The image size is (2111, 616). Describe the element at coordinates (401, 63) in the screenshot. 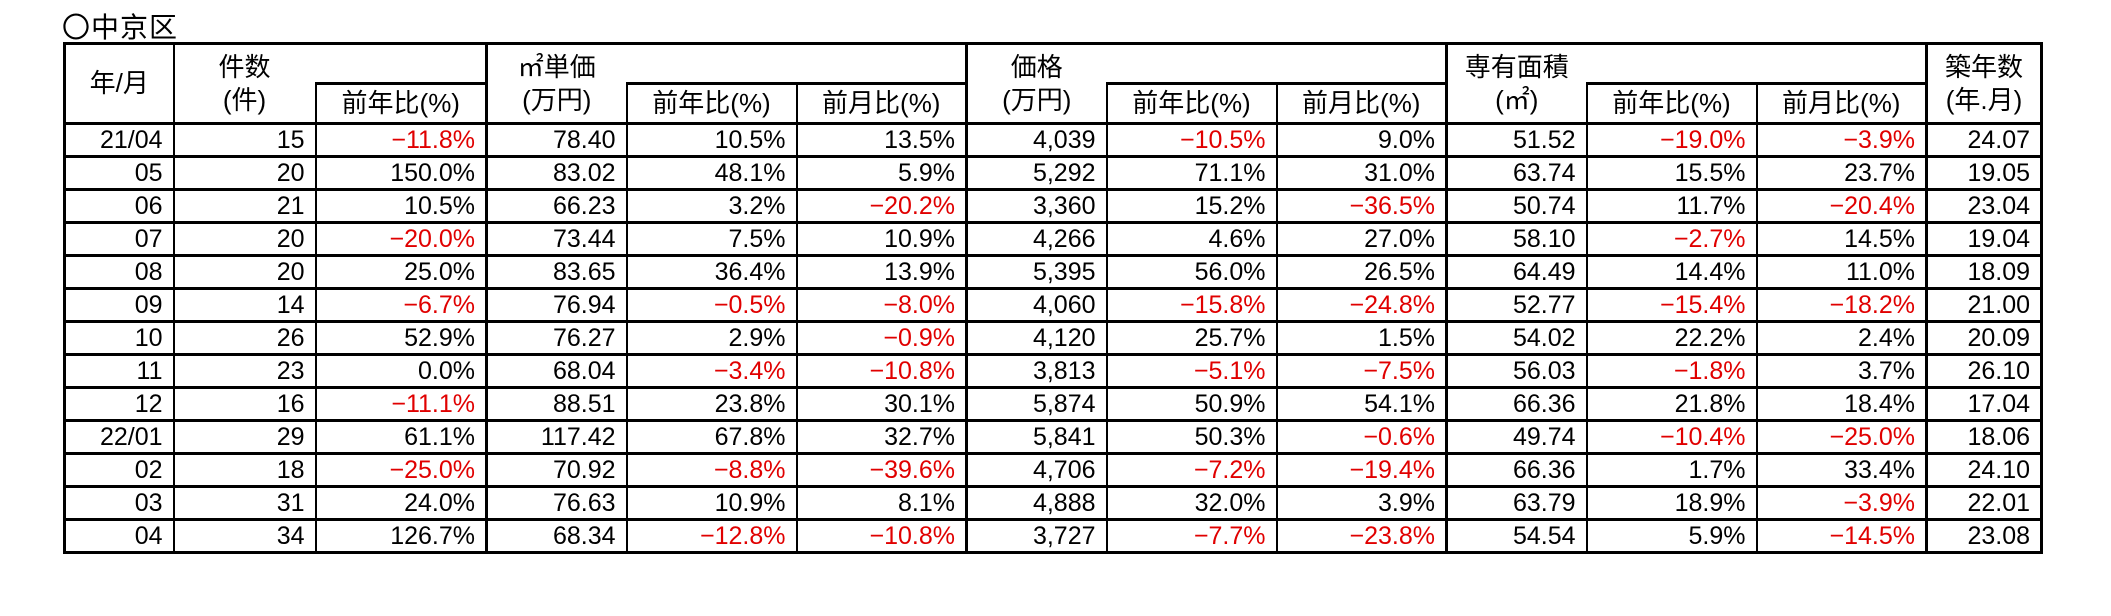

I see `header-spacer` at that location.